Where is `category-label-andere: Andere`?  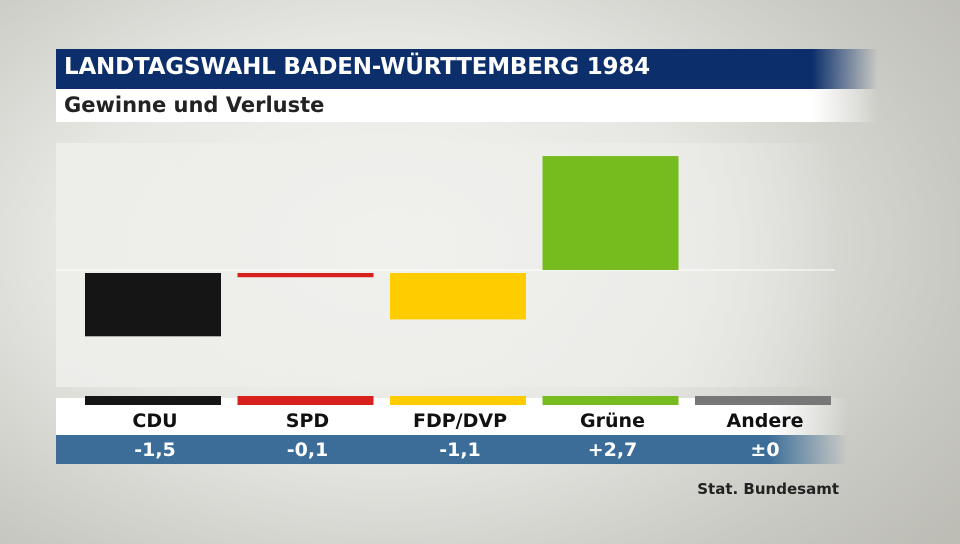
category-label-andere: Andere is located at coordinates (765, 421).